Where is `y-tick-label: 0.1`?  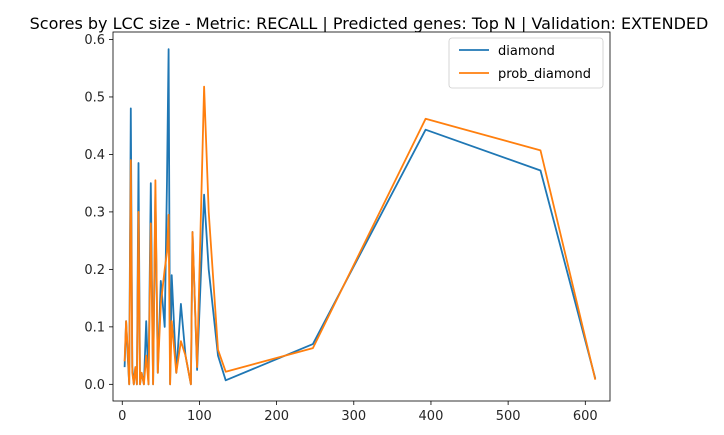
y-tick-label: 0.1 is located at coordinates (94, 327).